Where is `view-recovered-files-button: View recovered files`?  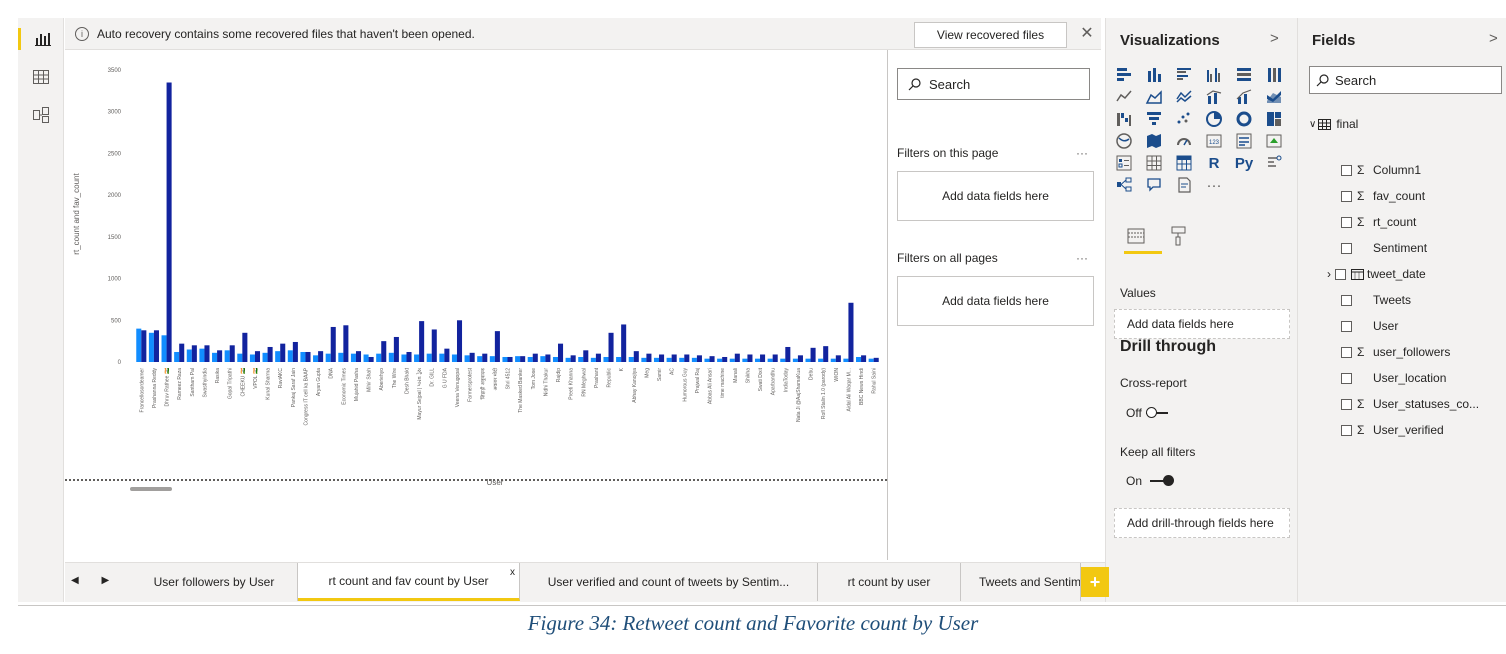 view-recovered-files-button: View recovered files is located at coordinates (990, 35).